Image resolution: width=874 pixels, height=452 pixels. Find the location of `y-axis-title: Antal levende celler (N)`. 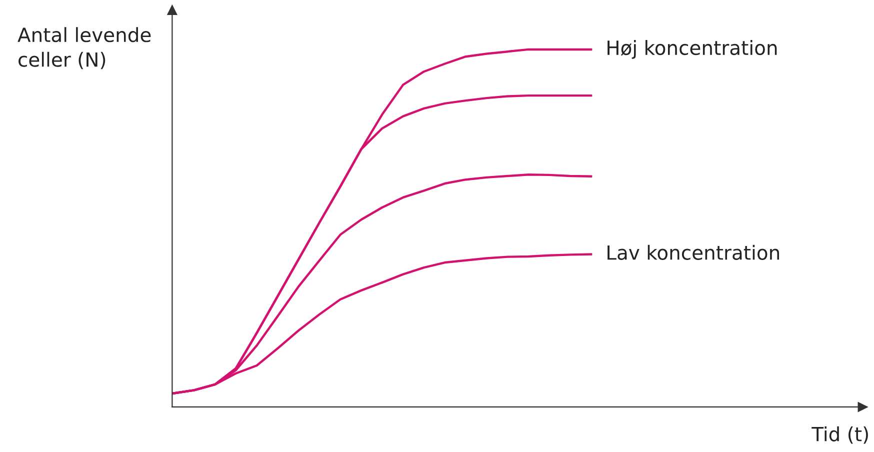

y-axis-title: Antal levende celler (N) is located at coordinates (84, 48).